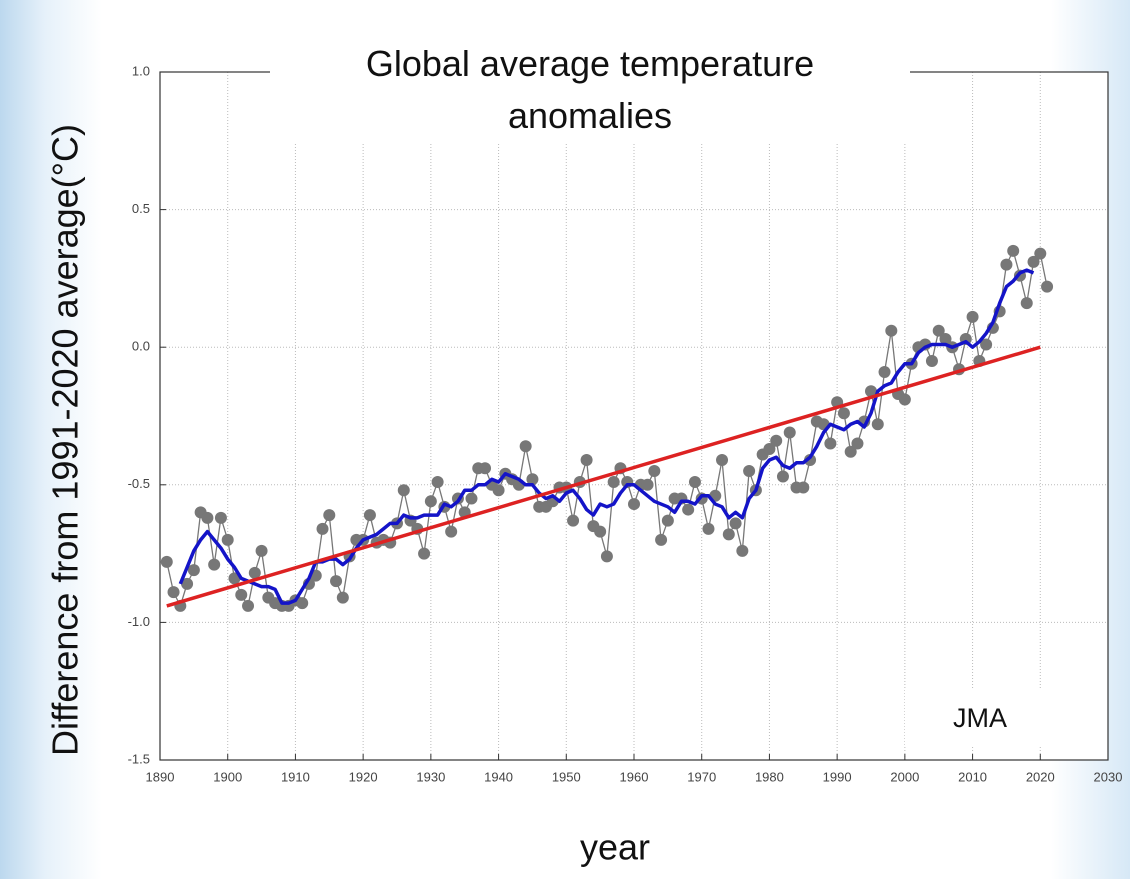 This screenshot has width=1130, height=879. What do you see at coordinates (141, 208) in the screenshot?
I see `y-tick-label: 0.5` at bounding box center [141, 208].